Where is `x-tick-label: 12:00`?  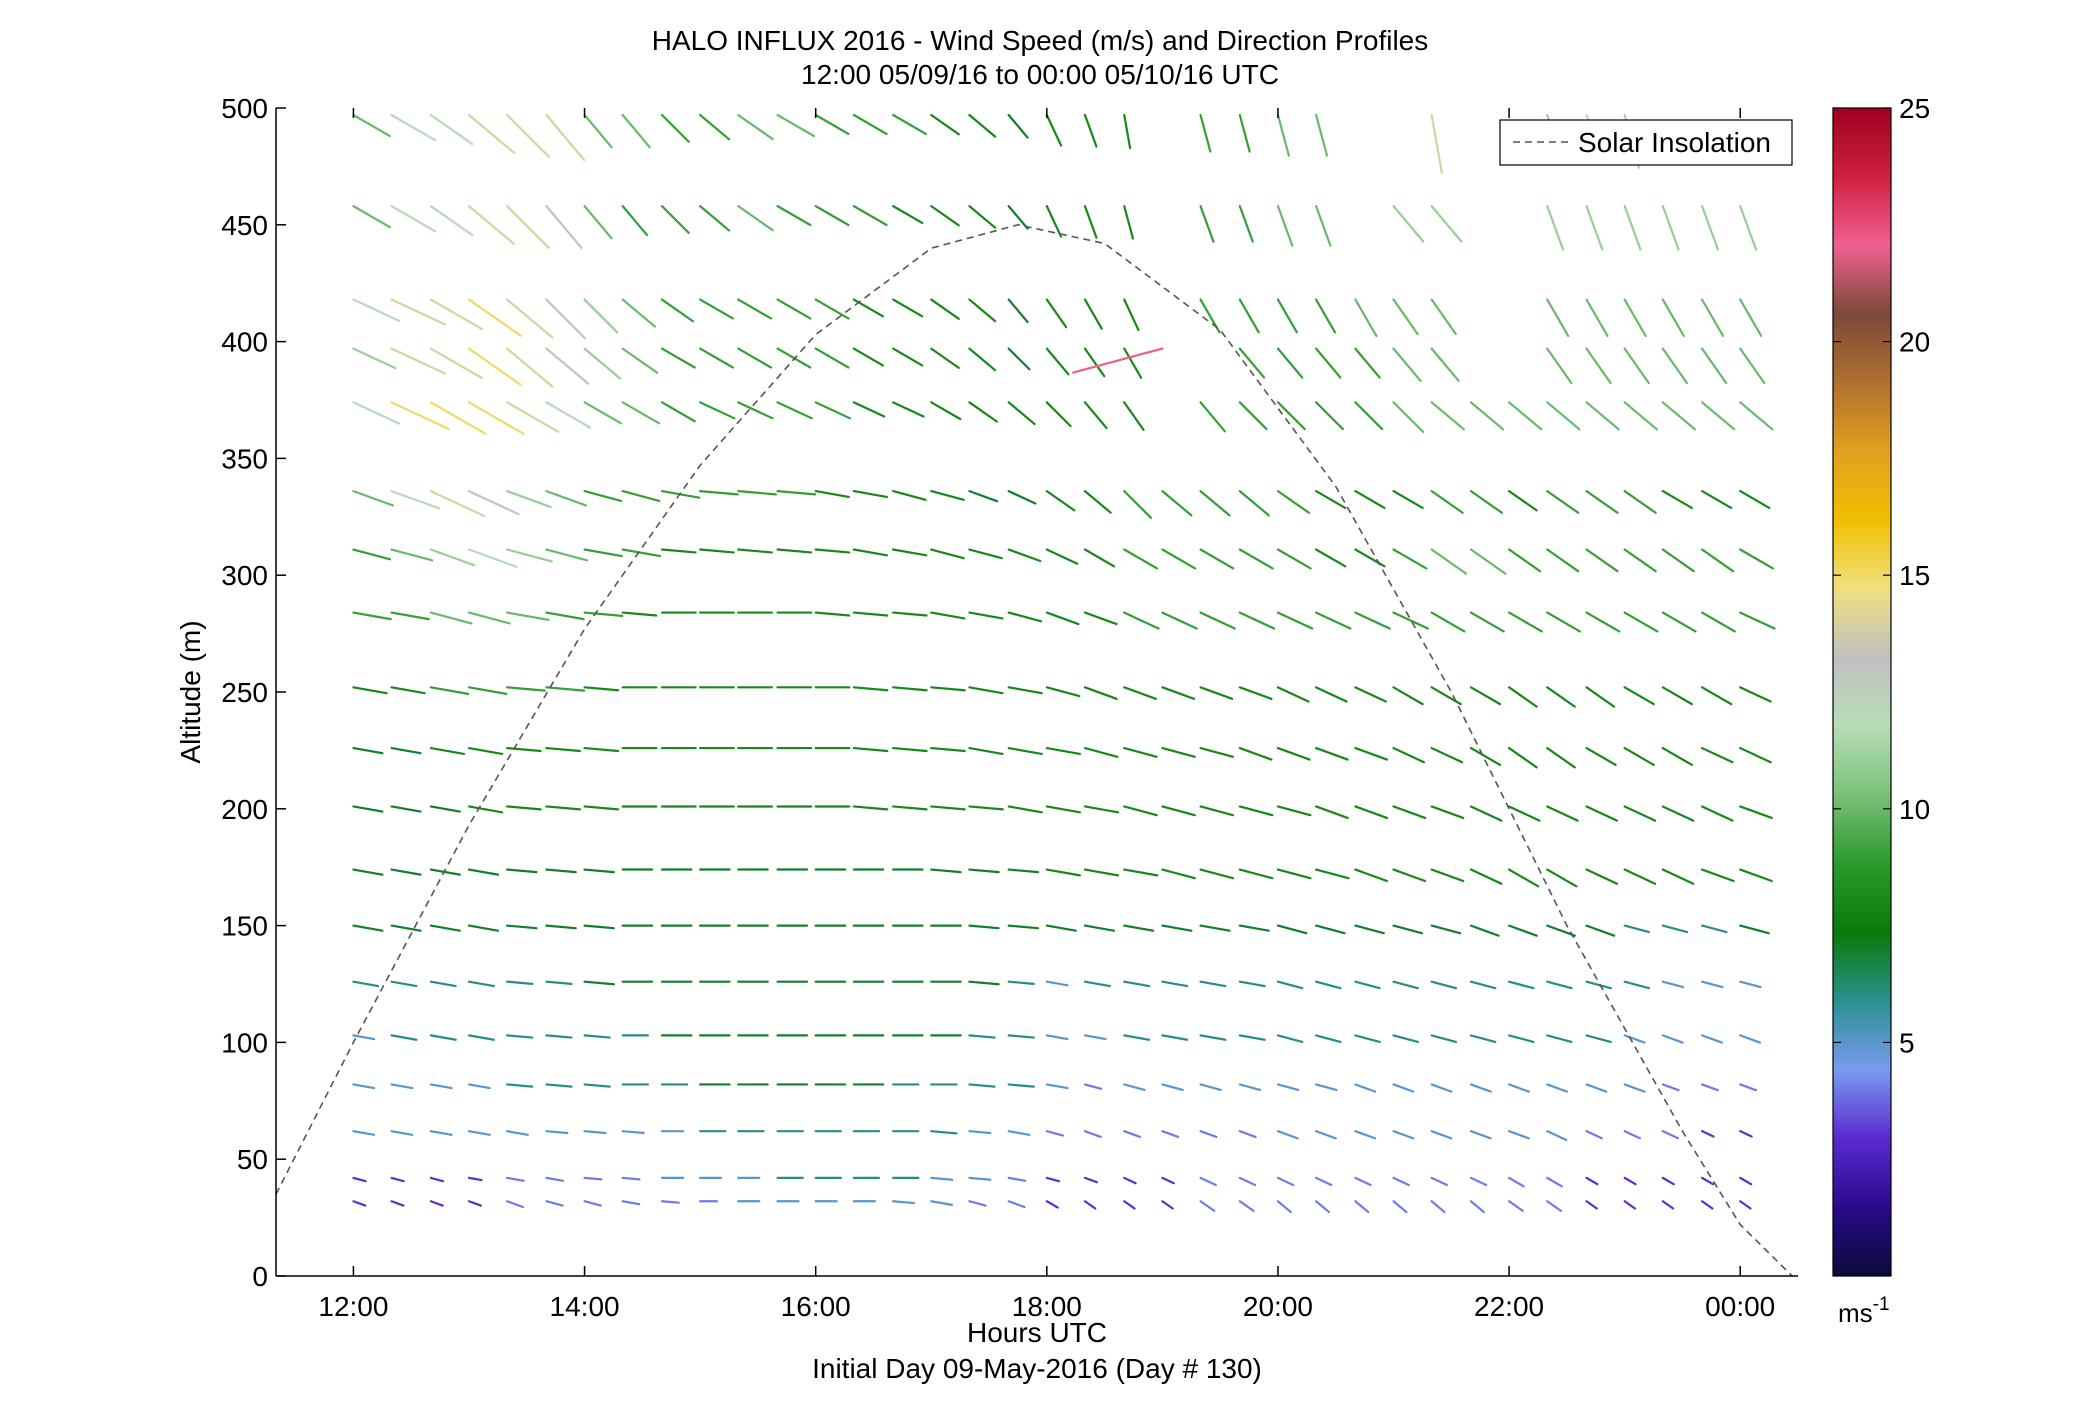
x-tick-label: 12:00 is located at coordinates (353, 1306).